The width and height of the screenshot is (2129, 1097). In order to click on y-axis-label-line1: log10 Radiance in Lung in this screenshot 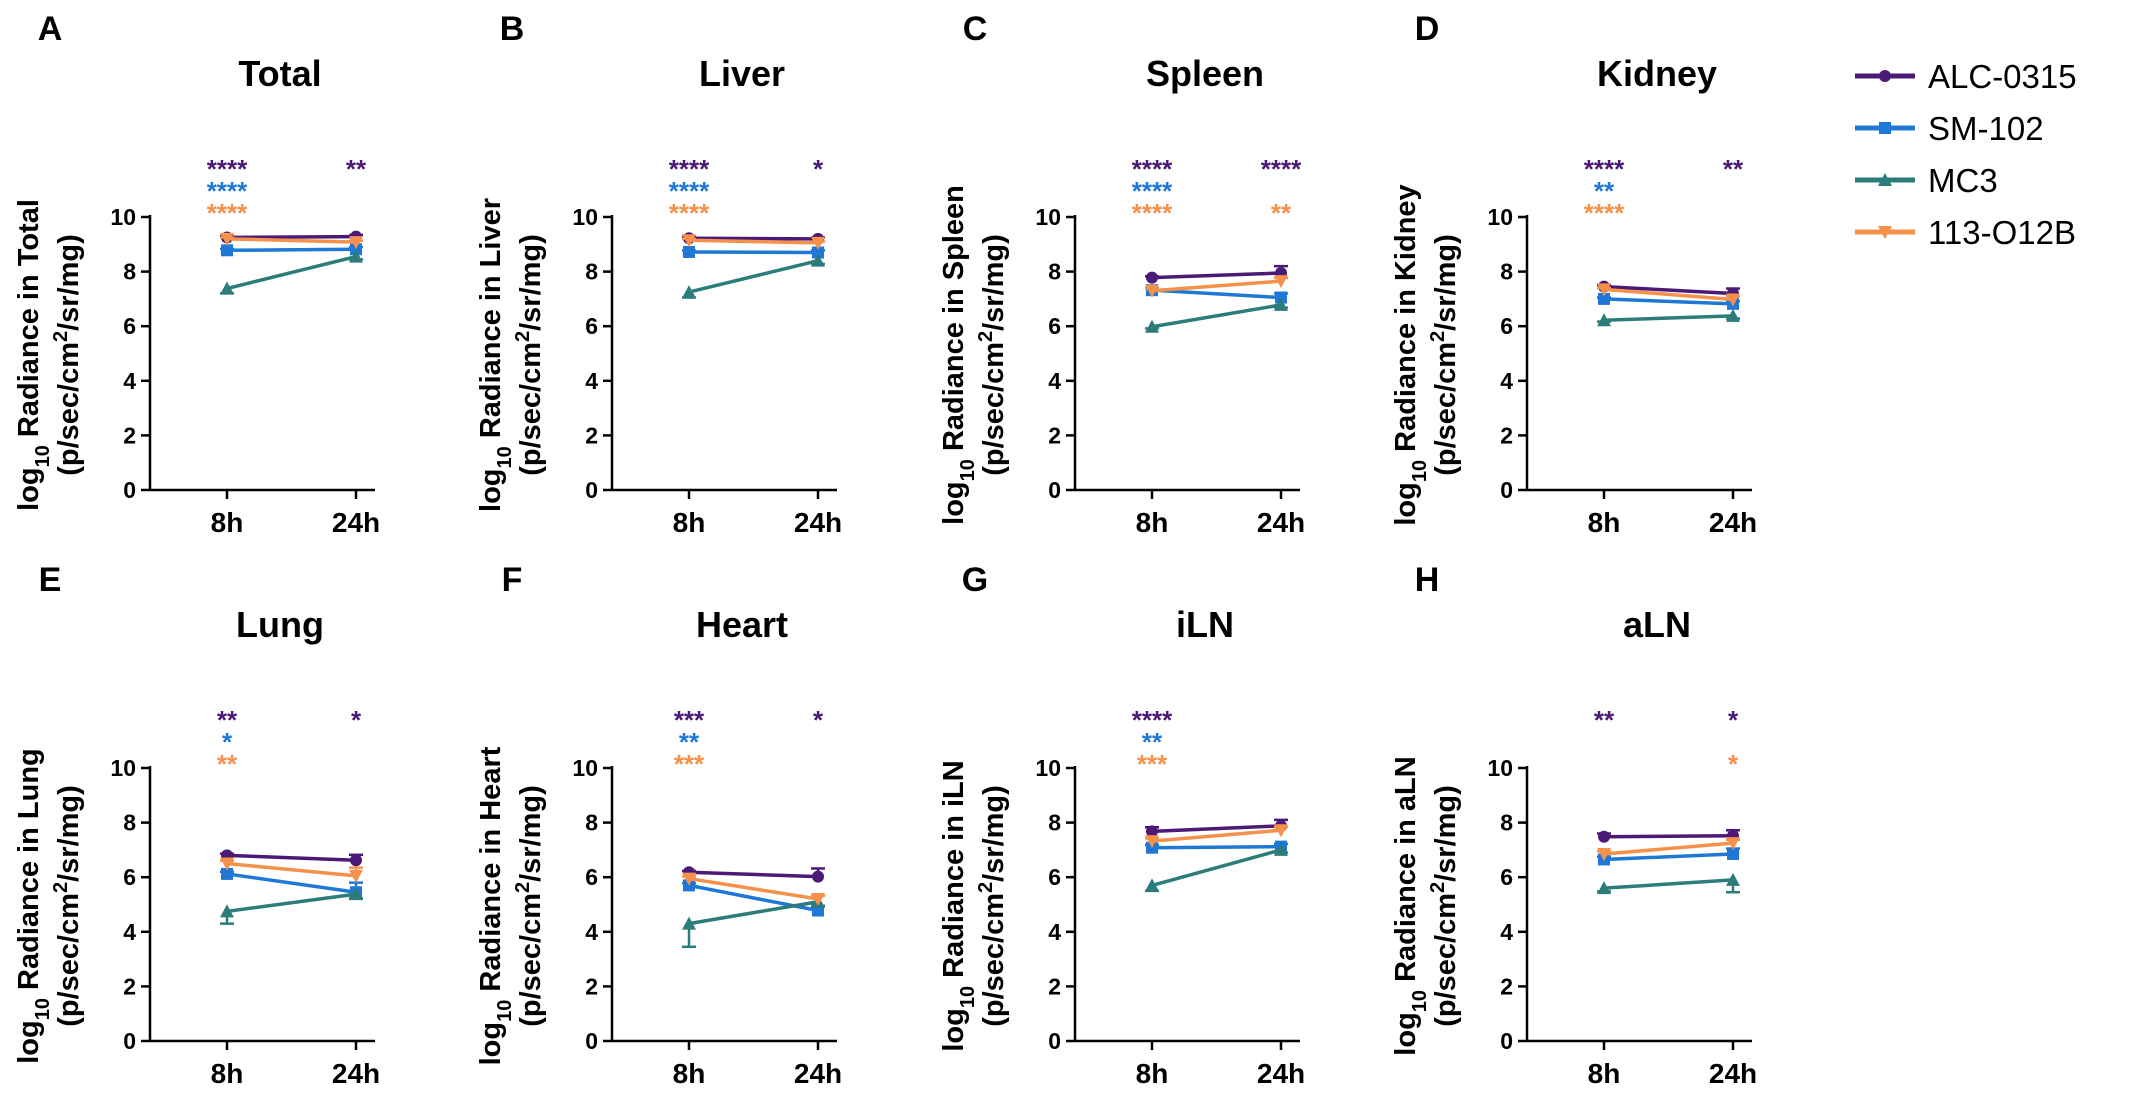, I will do `click(33, 906)`.